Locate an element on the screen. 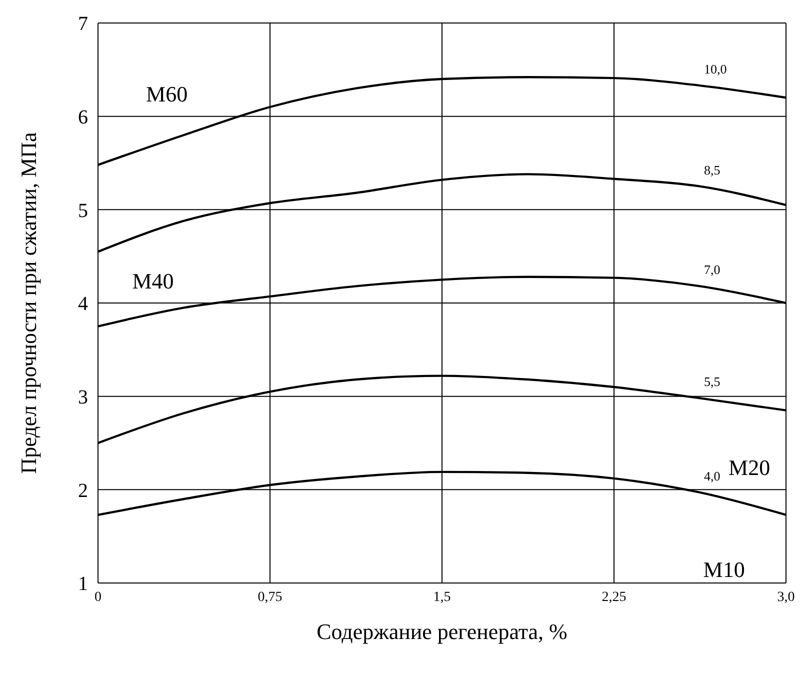 This screenshot has height=676, width=807. y-tick-label: 2 is located at coordinates (83, 491).